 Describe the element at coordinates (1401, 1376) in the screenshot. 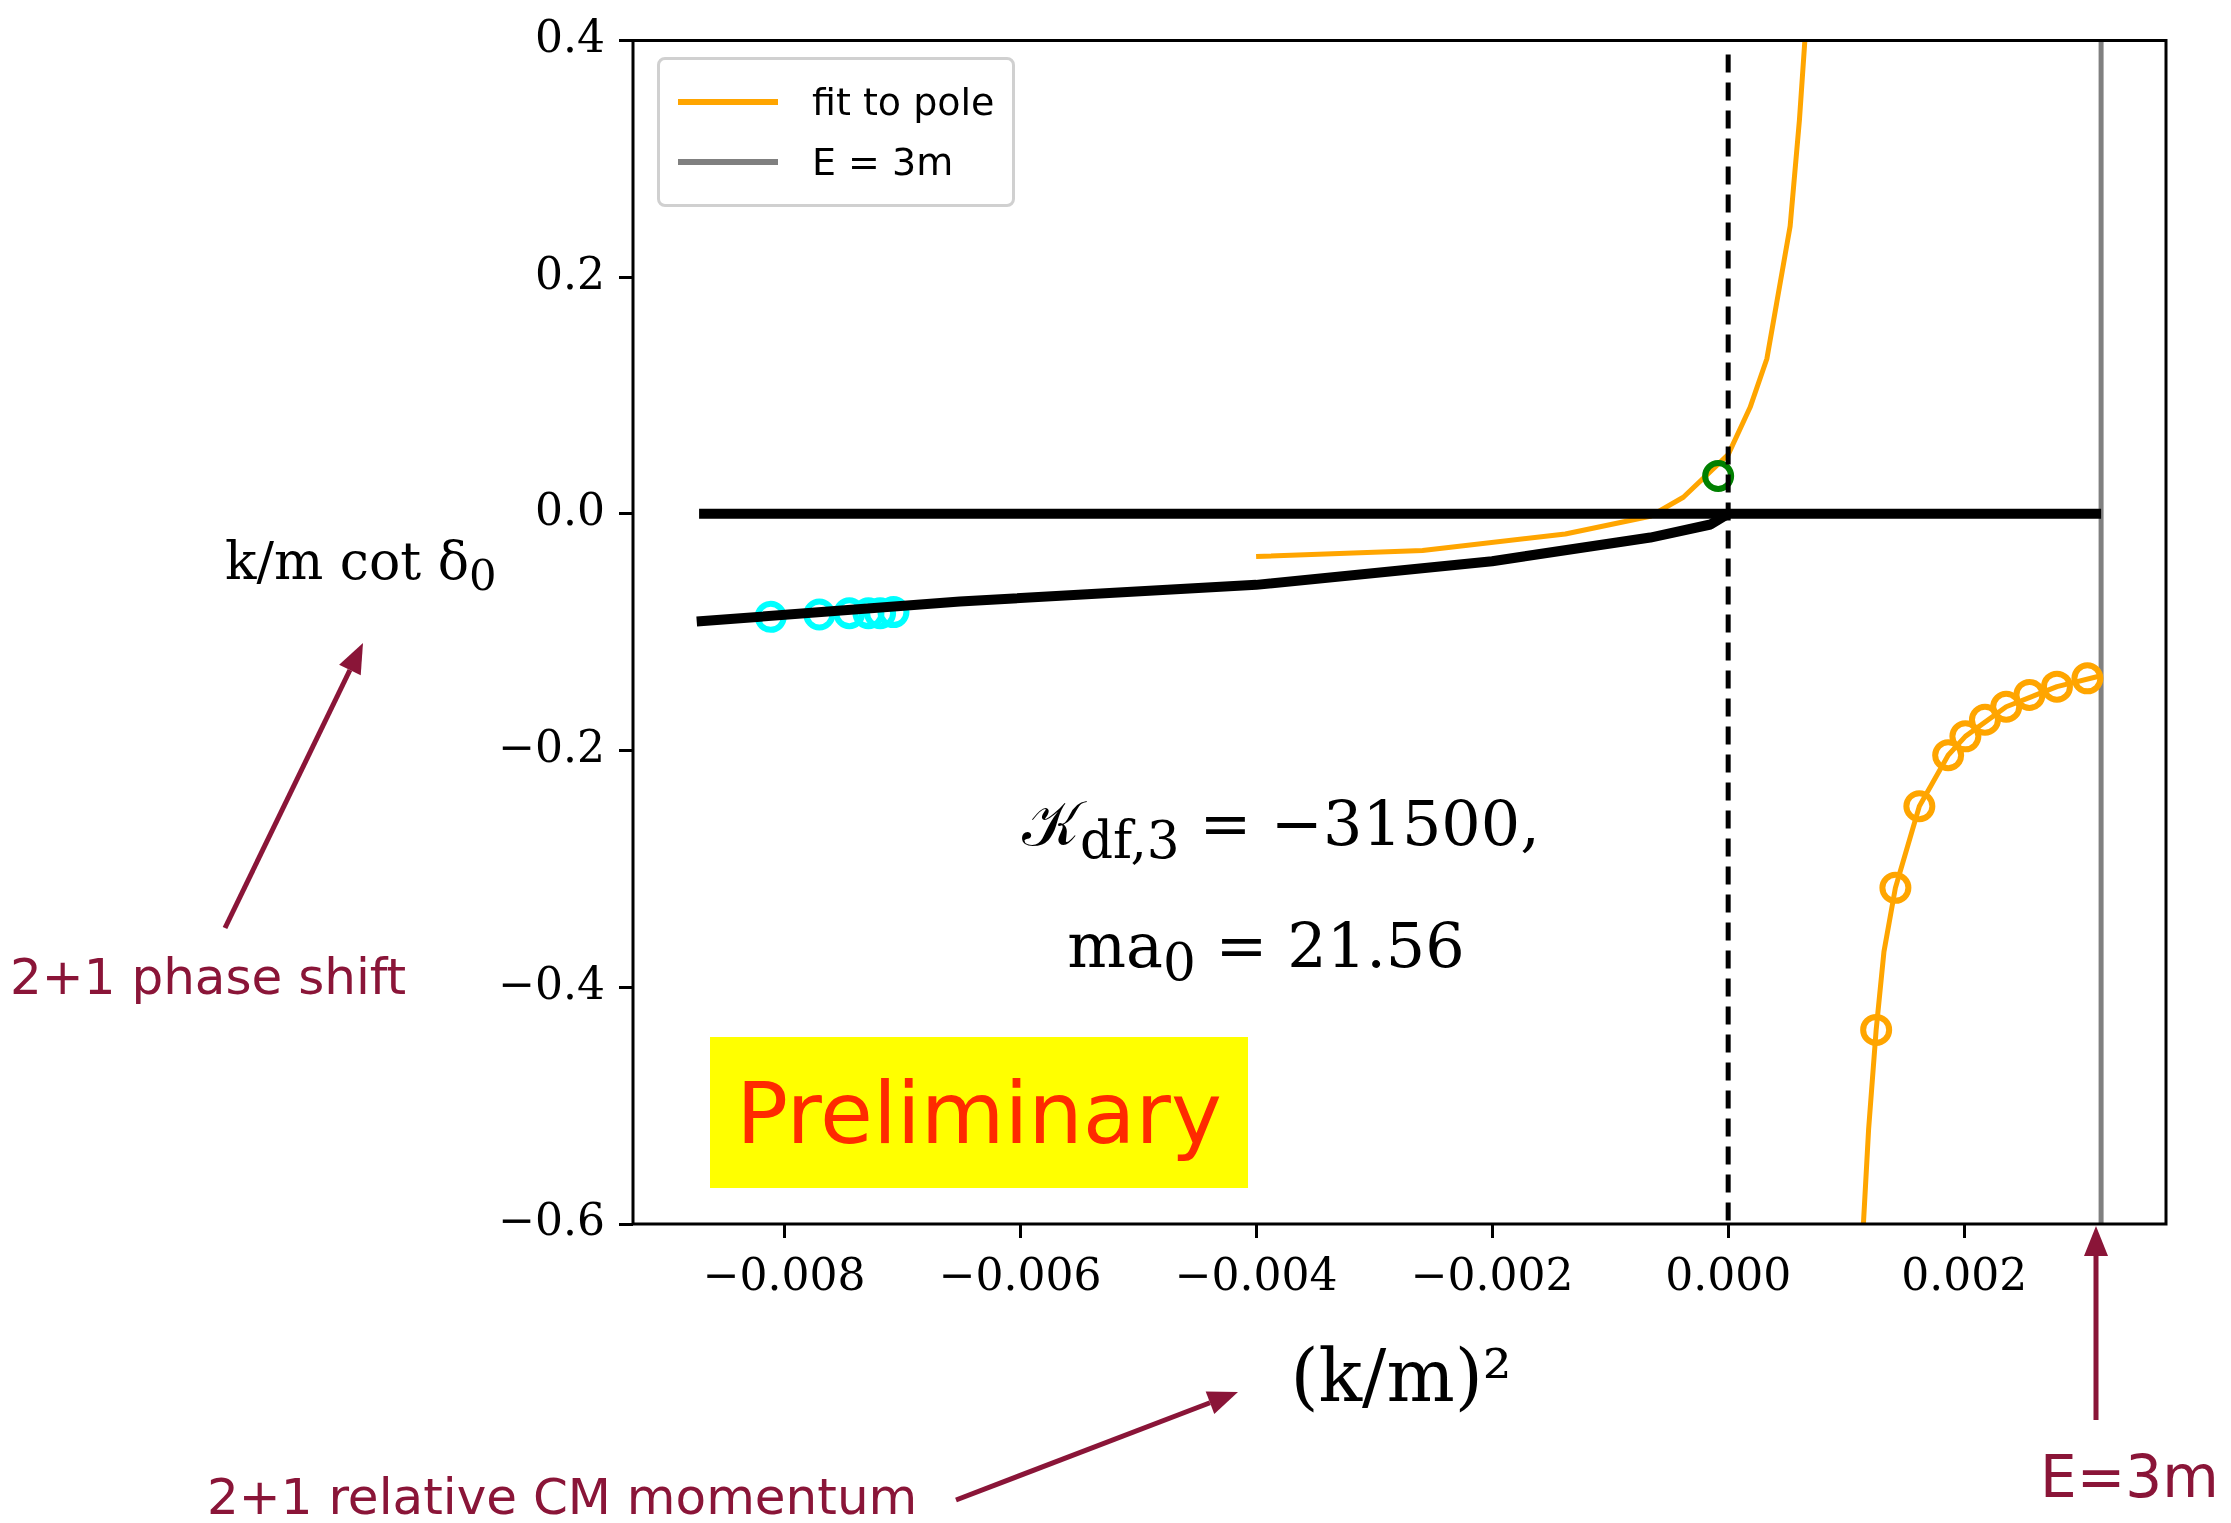

I see `x-axis-title: (k/m)²` at that location.